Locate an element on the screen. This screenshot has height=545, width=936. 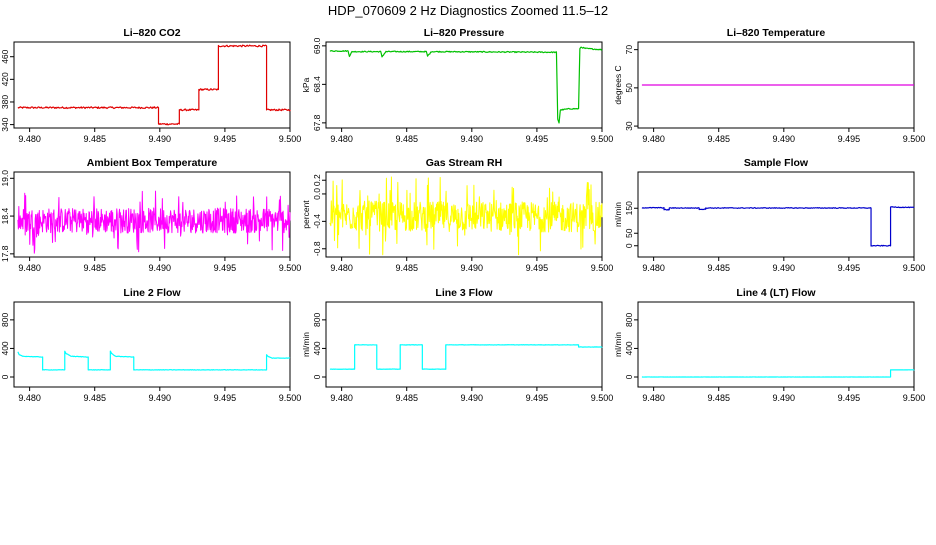
y-tick-label: 18.4 is located at coordinates (5, 216).